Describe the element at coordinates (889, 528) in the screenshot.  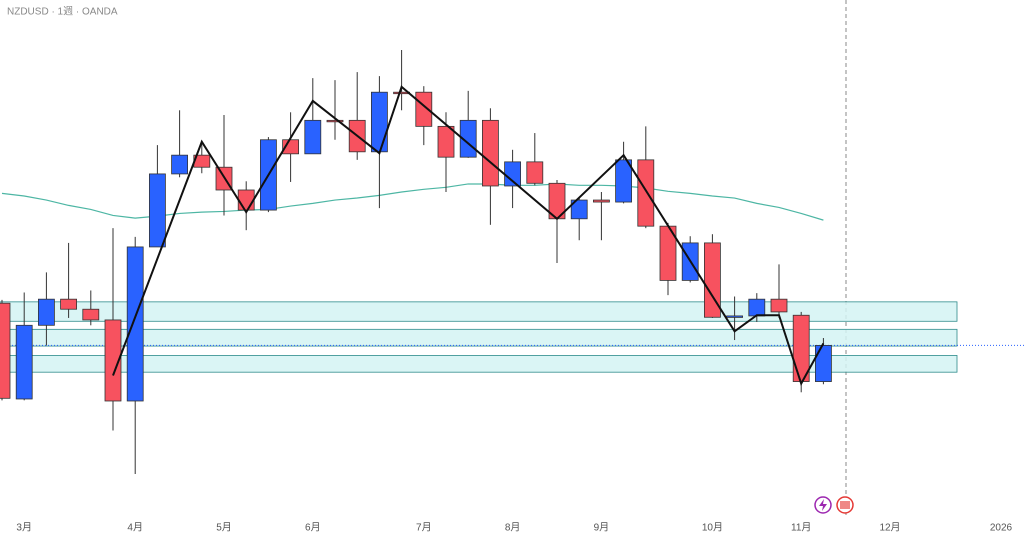
I see `x-tick-label: 12月` at that location.